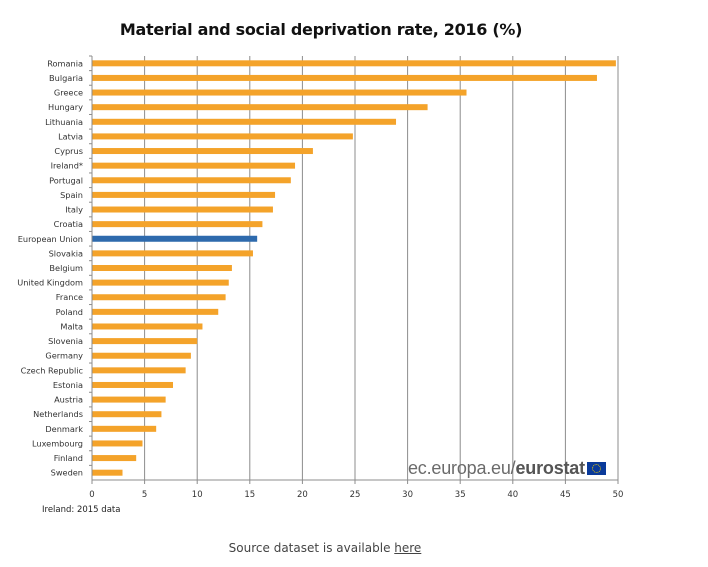  I want to click on x-tick-label: 15, so click(249, 495).